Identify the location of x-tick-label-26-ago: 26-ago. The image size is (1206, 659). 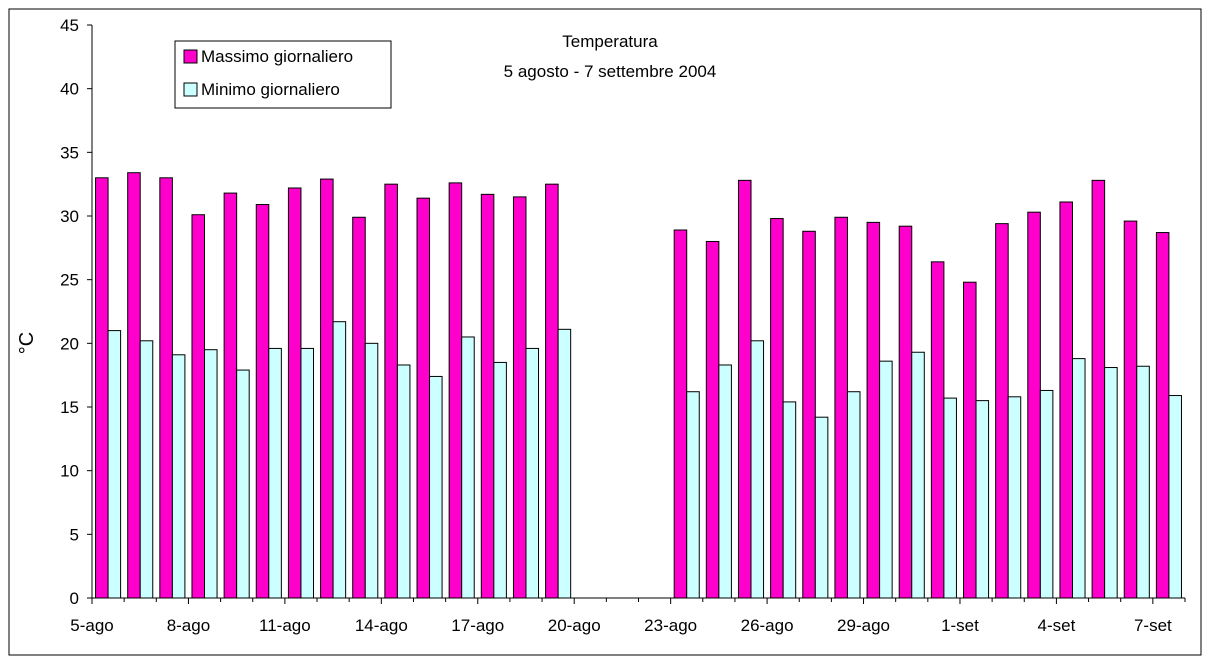
(767, 625).